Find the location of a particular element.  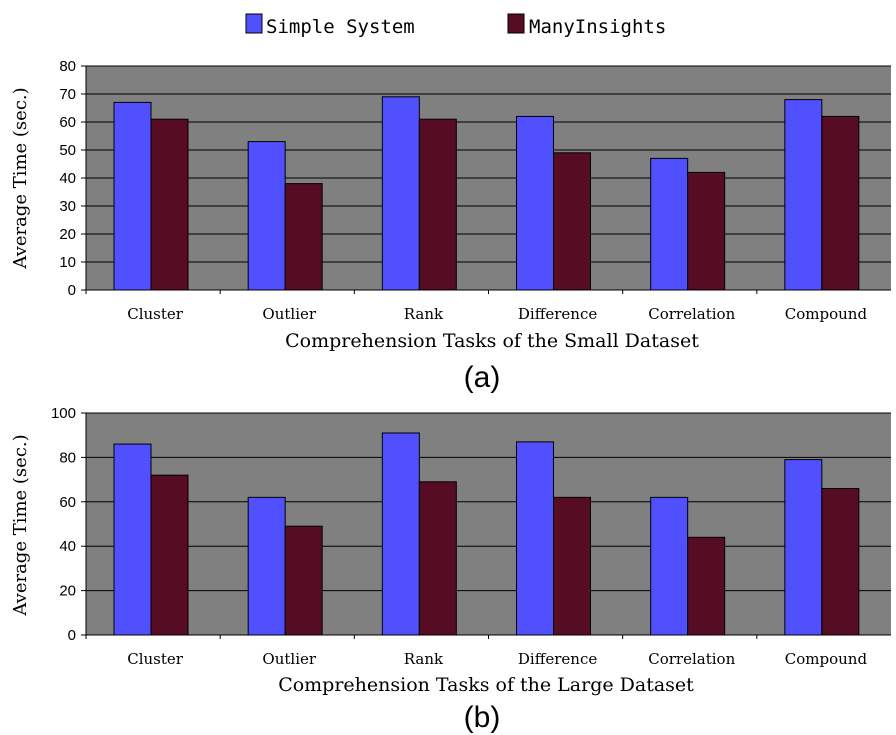

y-tick-label: 10 is located at coordinates (67, 262).